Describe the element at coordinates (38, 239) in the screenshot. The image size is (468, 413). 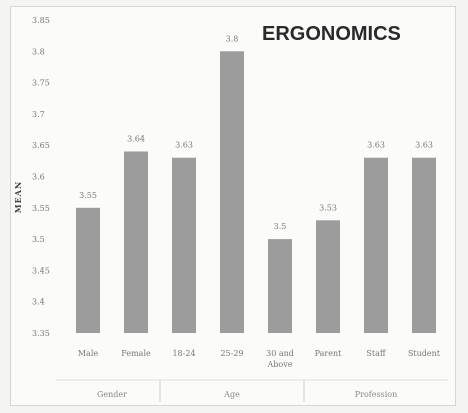
I see `y-tick-label: 3.5` at that location.